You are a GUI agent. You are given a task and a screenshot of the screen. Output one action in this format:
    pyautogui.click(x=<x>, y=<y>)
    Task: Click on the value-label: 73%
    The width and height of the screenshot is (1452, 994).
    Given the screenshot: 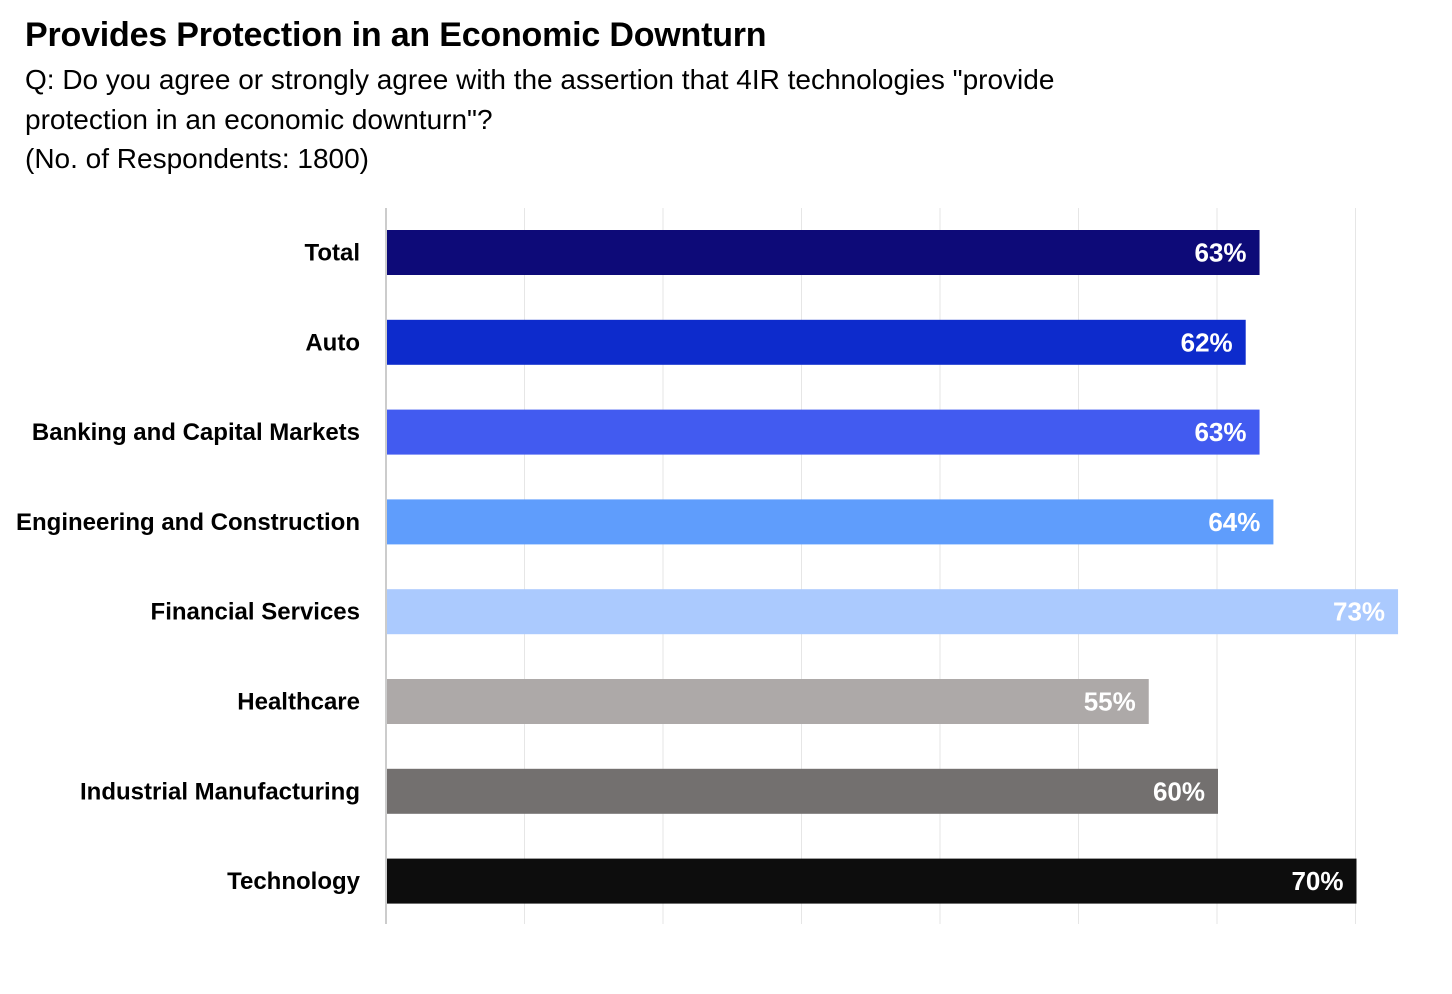 What is the action you would take?
    pyautogui.click(x=1359, y=612)
    